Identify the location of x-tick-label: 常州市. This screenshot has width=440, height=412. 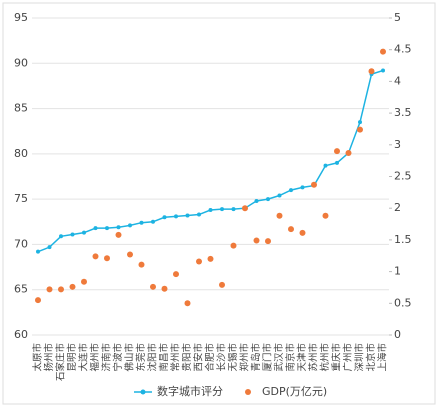
(176, 357).